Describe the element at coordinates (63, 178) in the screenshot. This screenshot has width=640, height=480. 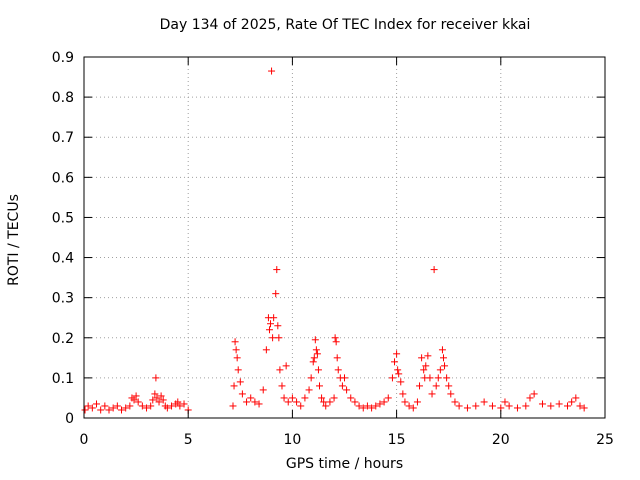
I see `y-tick-label: 0.6` at that location.